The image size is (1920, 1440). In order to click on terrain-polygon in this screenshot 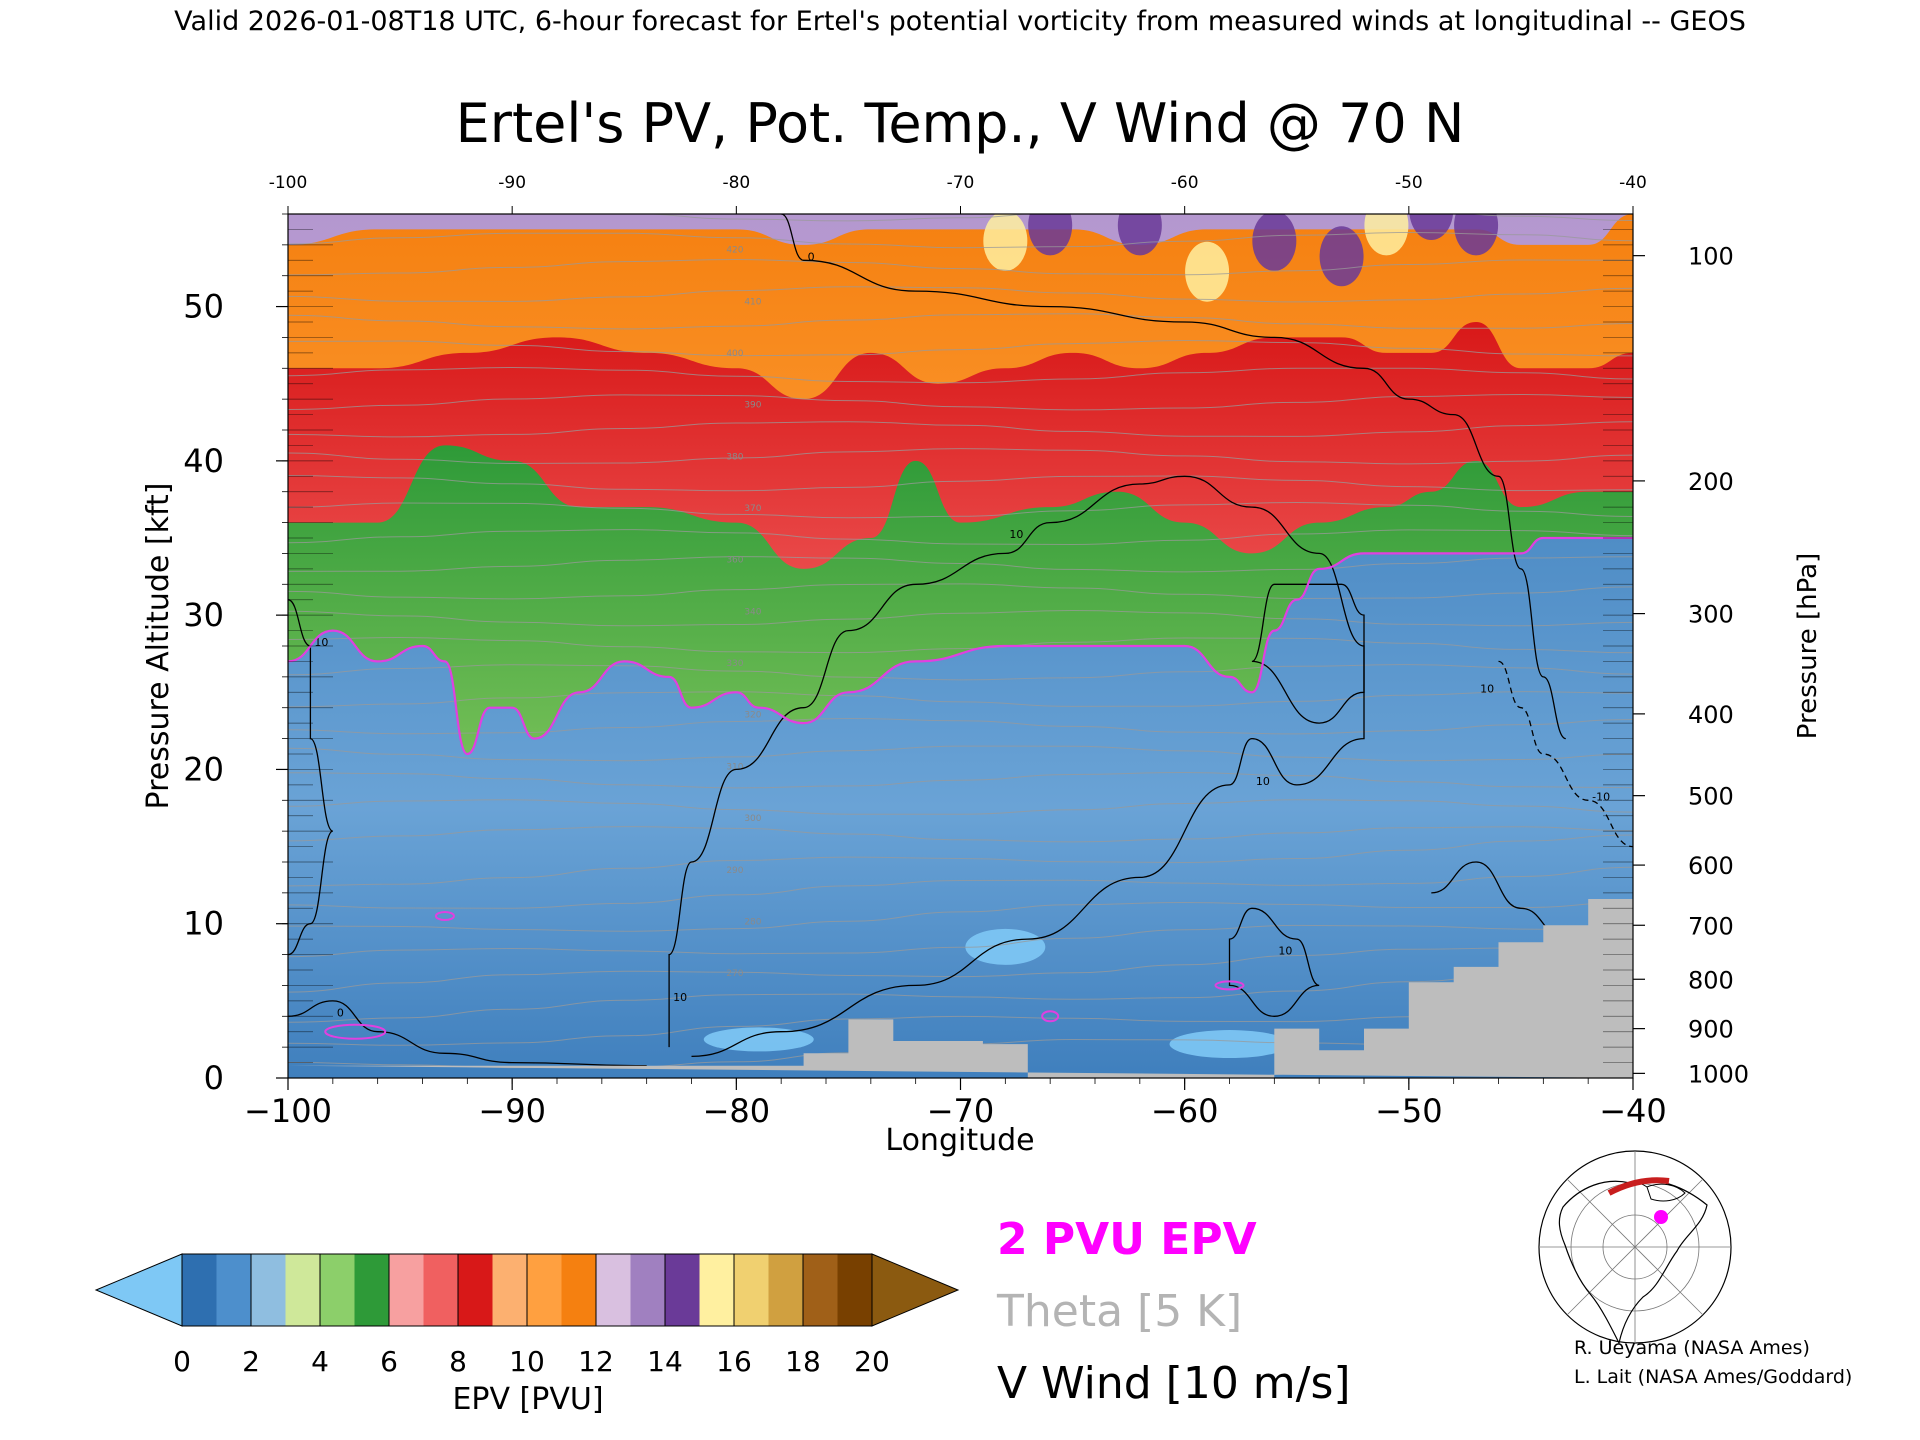, I will do `click(960, 988)`.